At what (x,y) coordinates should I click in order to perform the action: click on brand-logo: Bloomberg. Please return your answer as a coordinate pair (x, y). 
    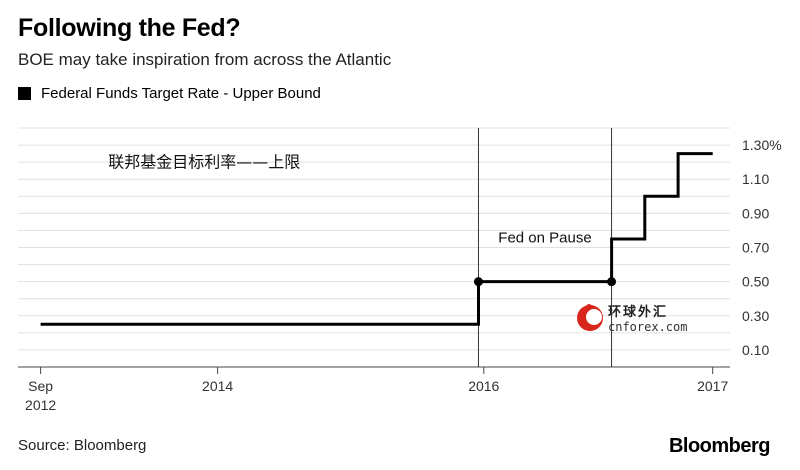
    Looking at the image, I should click on (719, 446).